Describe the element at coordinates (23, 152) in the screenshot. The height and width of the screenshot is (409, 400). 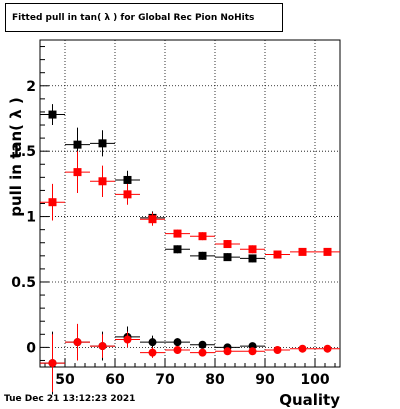
I see `y-tick-label: 1.5` at that location.